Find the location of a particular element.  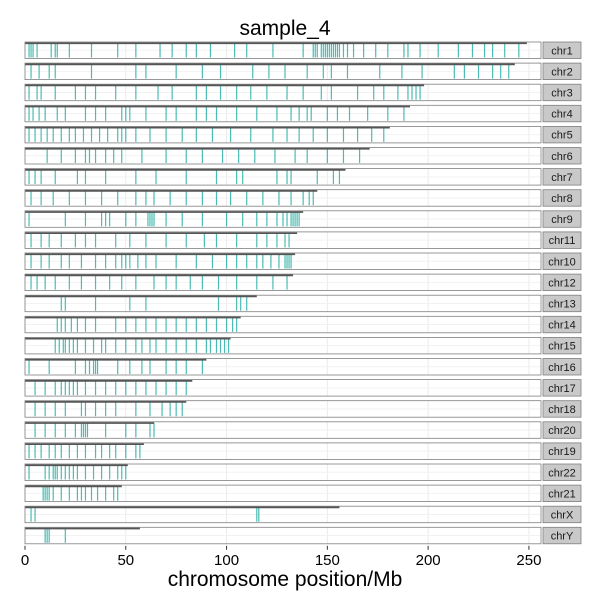

facet-chr22: chr22 is located at coordinates (303, 472).